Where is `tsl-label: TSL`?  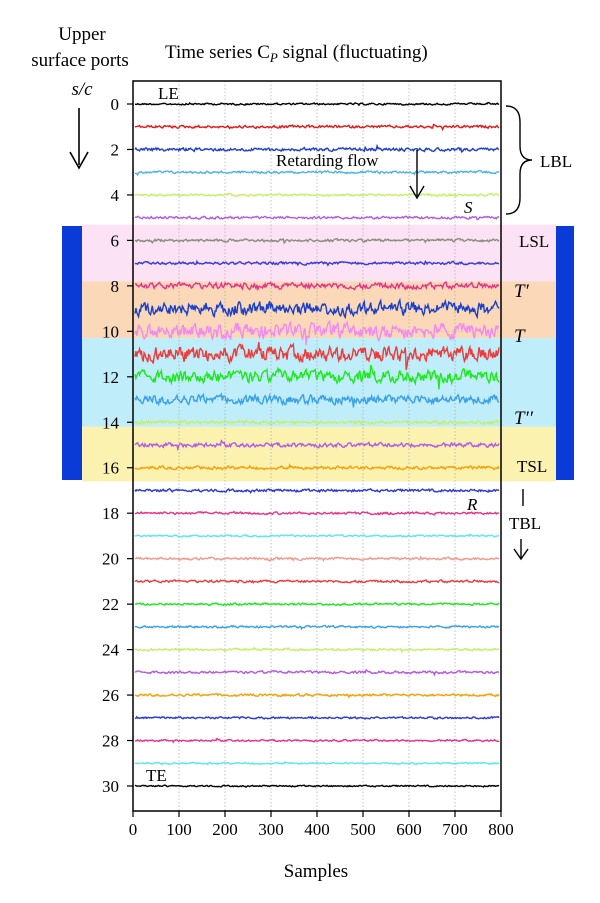 tsl-label: TSL is located at coordinates (532, 466).